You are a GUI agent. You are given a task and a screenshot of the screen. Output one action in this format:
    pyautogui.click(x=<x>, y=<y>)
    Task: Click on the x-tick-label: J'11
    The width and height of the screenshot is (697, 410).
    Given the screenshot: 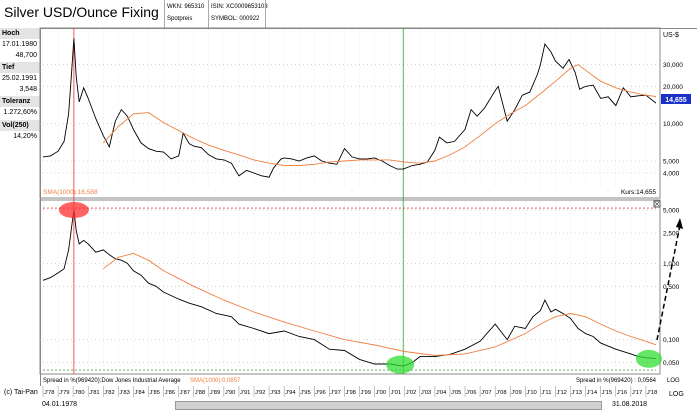 What is the action you would take?
    pyautogui.click(x=546, y=393)
    